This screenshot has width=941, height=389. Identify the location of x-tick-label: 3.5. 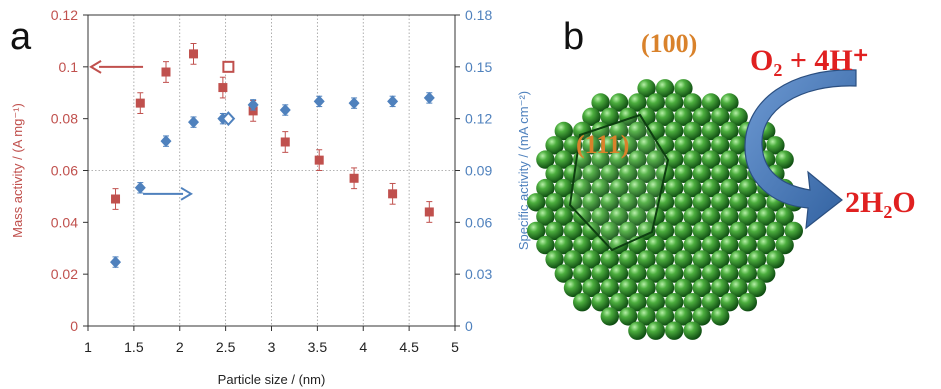
(318, 347).